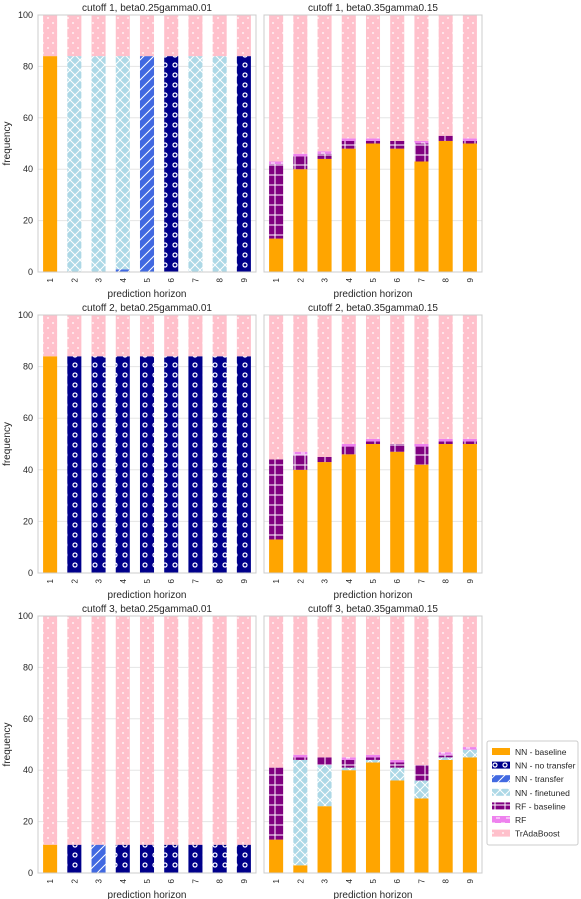 The image size is (581, 899). What do you see at coordinates (539, 779) in the screenshot?
I see `legend-label: NN - transfer` at bounding box center [539, 779].